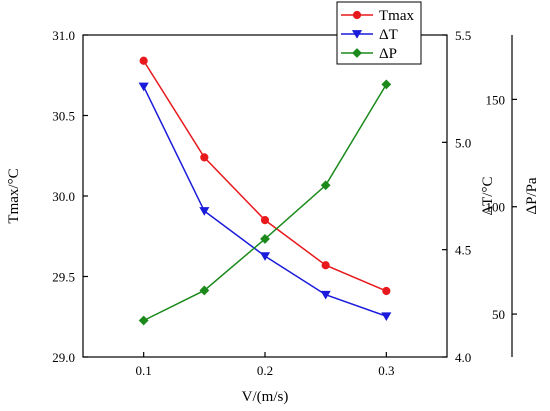  Describe the element at coordinates (496, 99) in the screenshot. I see `right-outer-tick-label: 150` at that location.